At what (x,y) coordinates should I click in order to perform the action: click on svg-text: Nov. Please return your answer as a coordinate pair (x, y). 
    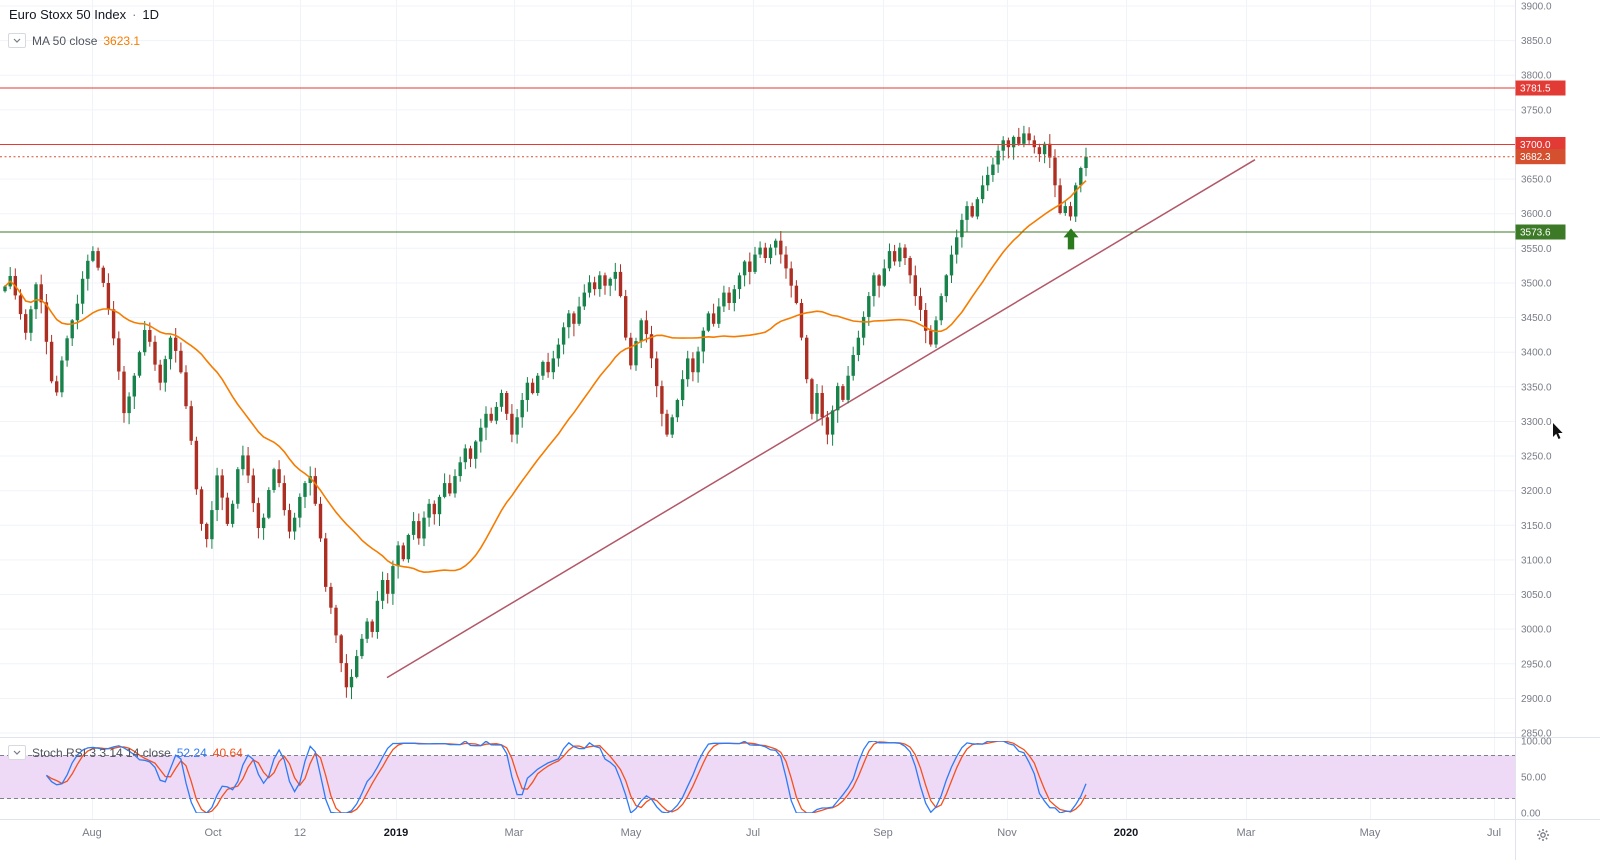
    Looking at the image, I should click on (1007, 833).